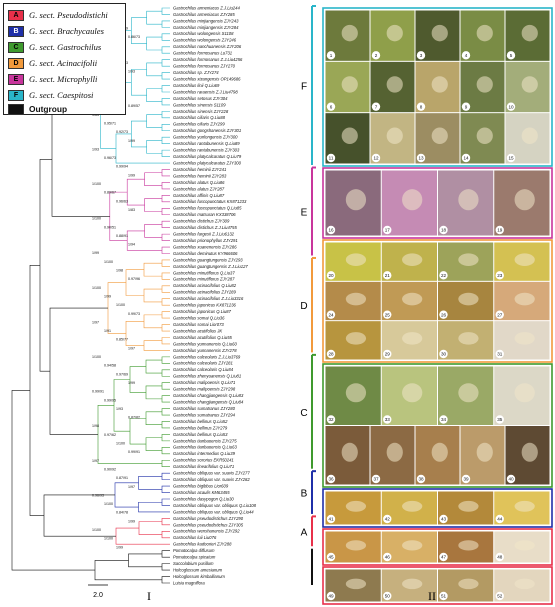  Describe the element at coordinates (201, 221) in the screenshot. I see `taxon-label: Gastrochilus distichus ZJY309` at that location.